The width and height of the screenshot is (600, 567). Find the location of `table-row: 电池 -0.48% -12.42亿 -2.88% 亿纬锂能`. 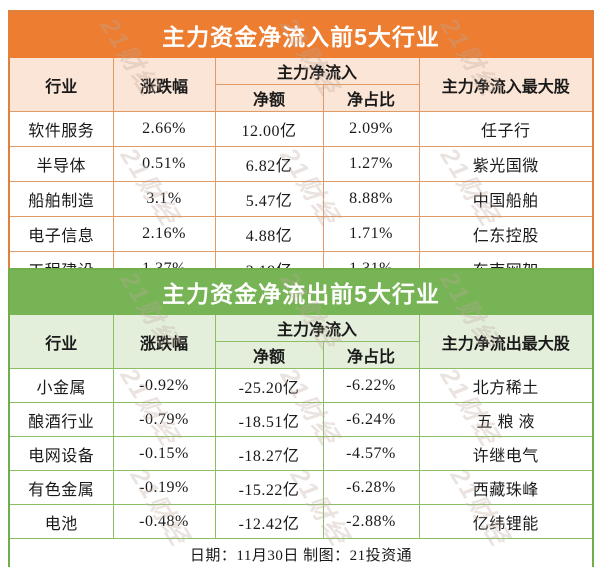

table-row: 电池 -0.48% -12.42亿 -2.88% 亿纬锂能 is located at coordinates (301, 521).